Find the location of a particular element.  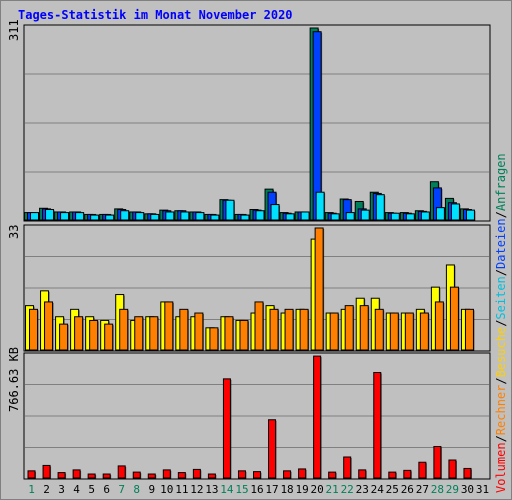

legend-dateien: Dateien is located at coordinates (501, 243).